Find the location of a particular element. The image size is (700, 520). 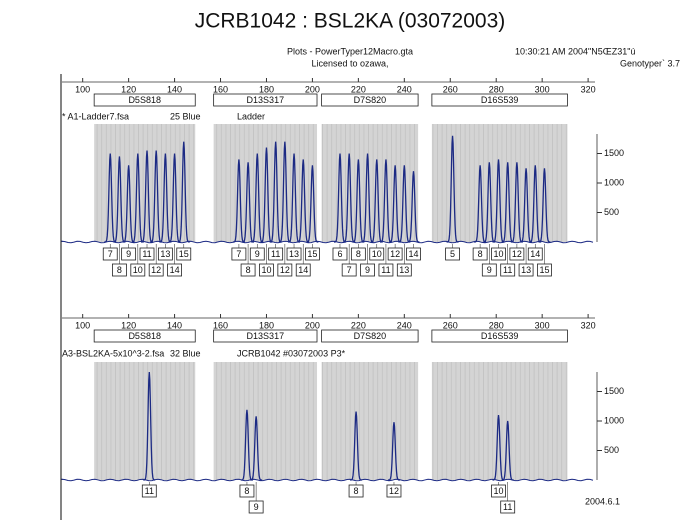

locus-name: D13S317 is located at coordinates (266, 336).